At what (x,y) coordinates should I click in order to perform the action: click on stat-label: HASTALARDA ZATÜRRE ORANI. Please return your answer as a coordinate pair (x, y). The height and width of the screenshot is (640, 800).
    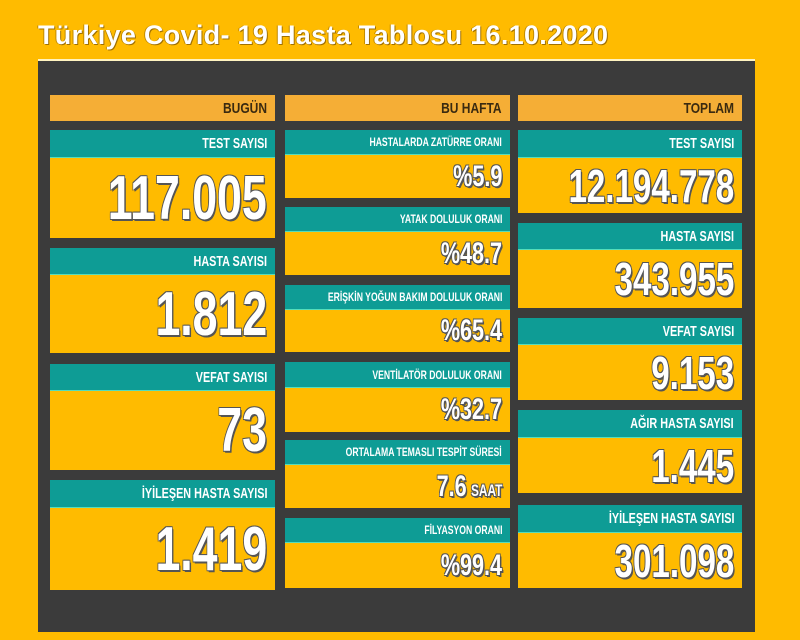
    Looking at the image, I should click on (397, 142).